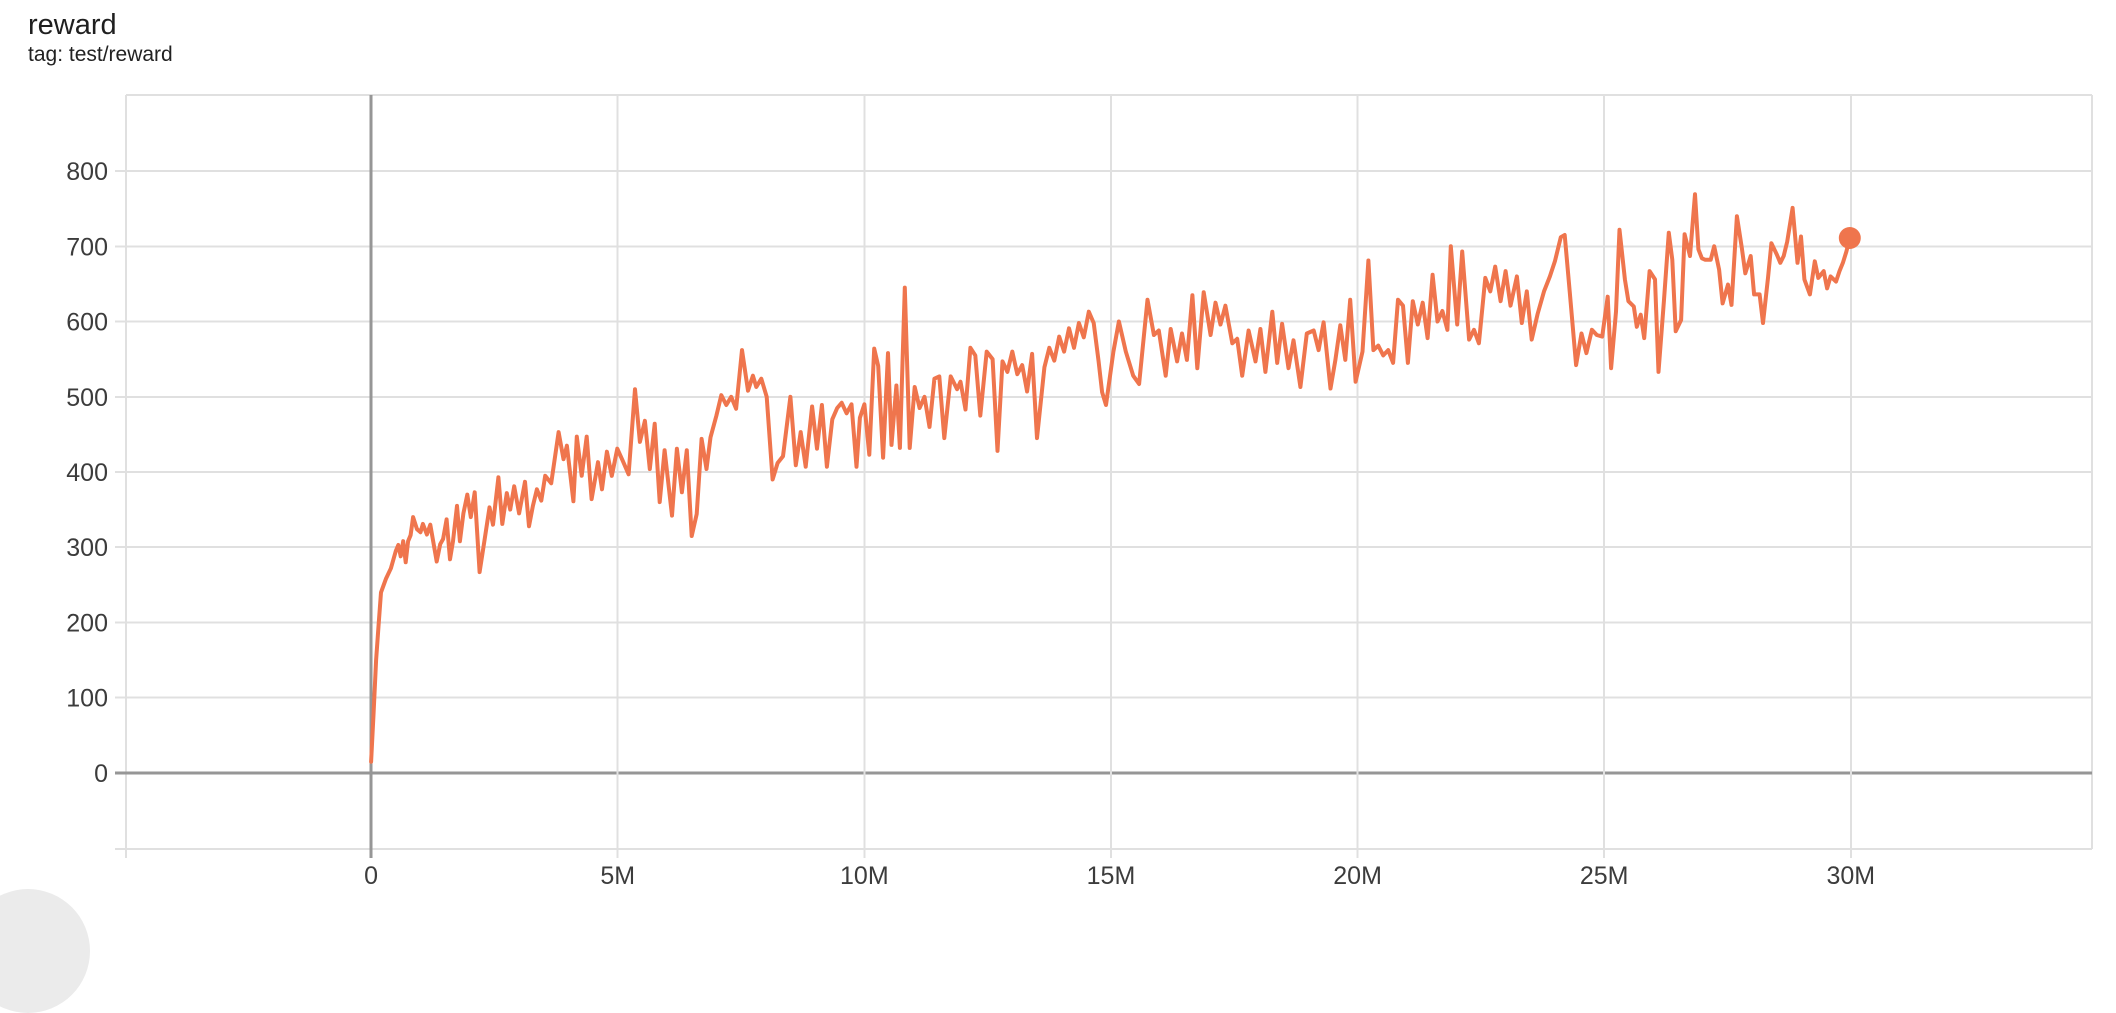  Describe the element at coordinates (864, 876) in the screenshot. I see `x-axis-tick-label: 10M` at that location.